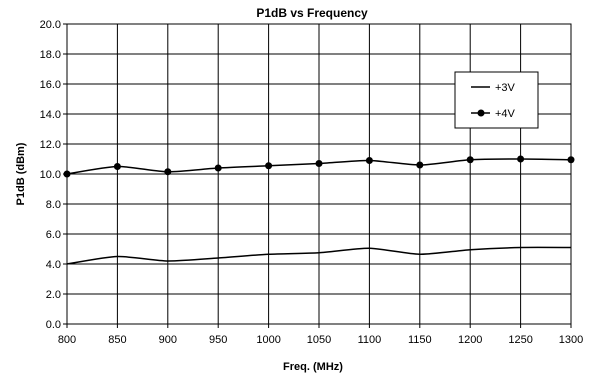  Describe the element at coordinates (470, 340) in the screenshot. I see `x-tick-label: 1200` at that location.